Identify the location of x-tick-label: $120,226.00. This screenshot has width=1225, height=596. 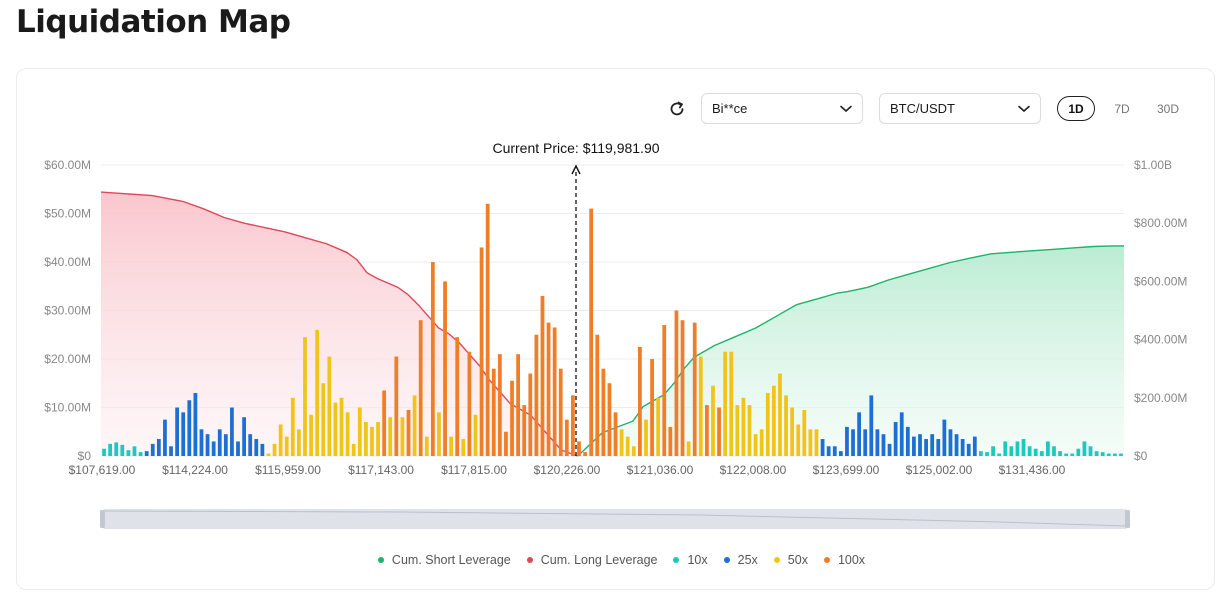
(567, 470).